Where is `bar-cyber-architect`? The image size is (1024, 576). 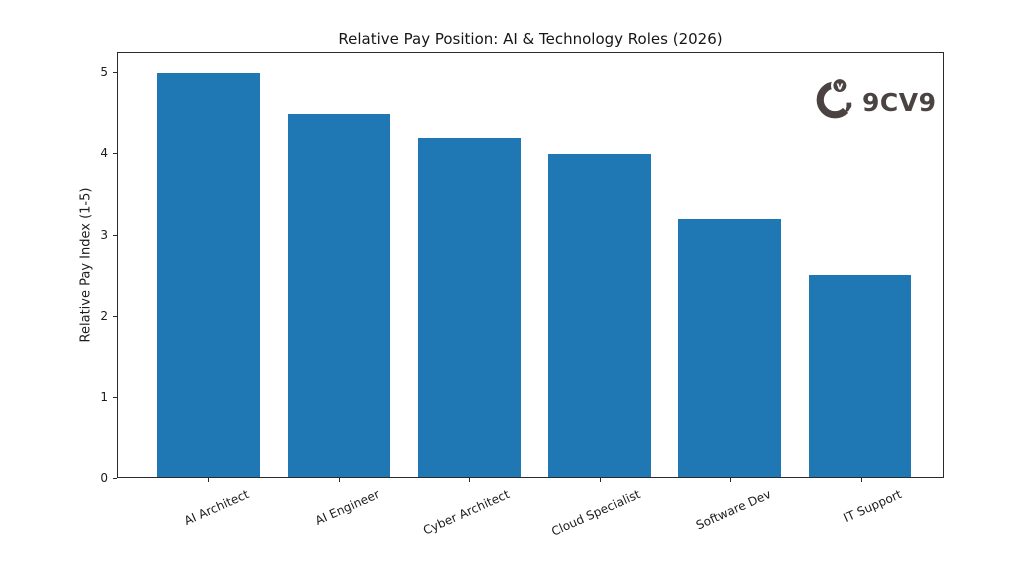 bar-cyber-architect is located at coordinates (469, 307).